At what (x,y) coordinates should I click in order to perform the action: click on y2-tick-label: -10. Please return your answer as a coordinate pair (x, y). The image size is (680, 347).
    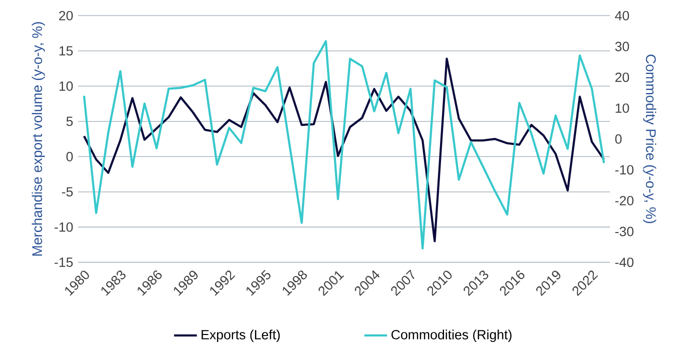
    Looking at the image, I should click on (624, 170).